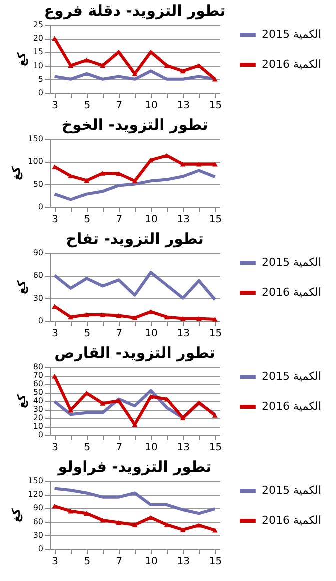 This screenshot has height=581, width=336. What do you see at coordinates (38, 52) in the screenshot?
I see `y-tick-label: 15` at bounding box center [38, 52].